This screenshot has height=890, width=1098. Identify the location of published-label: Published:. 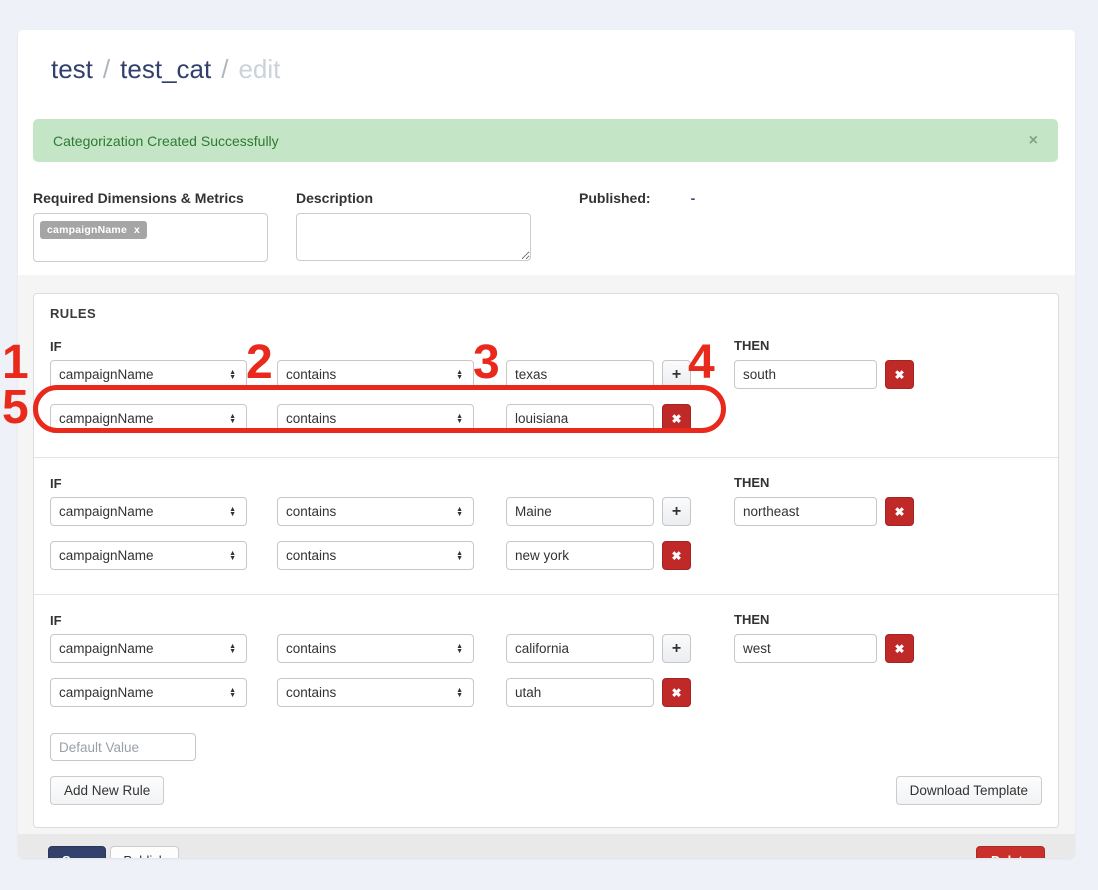
(615, 198).